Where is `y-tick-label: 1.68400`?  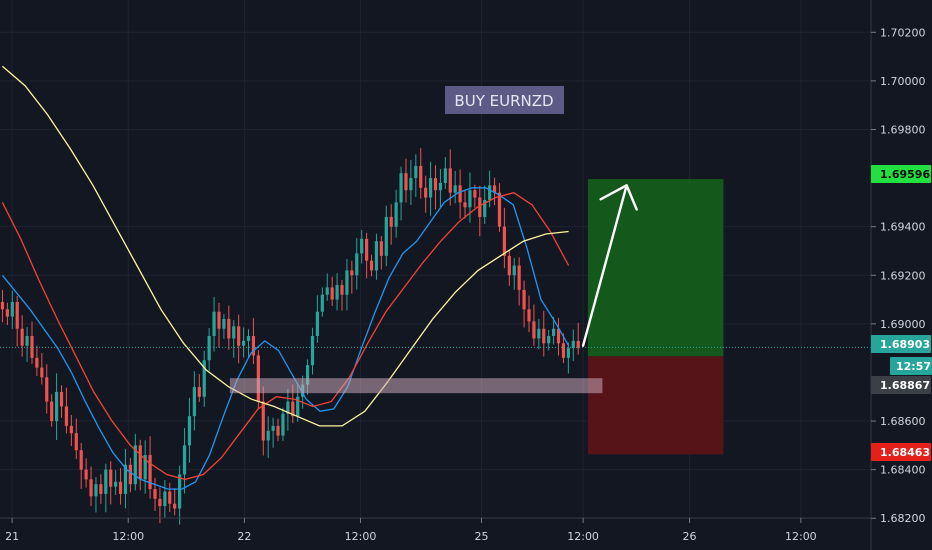 y-tick-label: 1.68400 is located at coordinates (903, 470).